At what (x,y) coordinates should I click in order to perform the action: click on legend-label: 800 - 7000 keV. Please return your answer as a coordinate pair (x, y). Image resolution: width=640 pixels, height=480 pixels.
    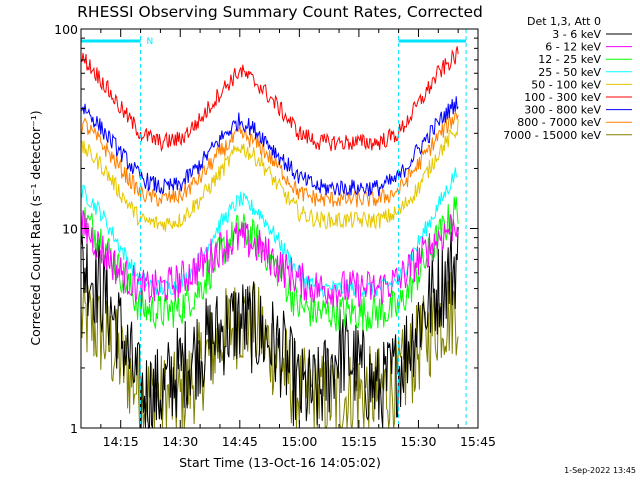
    Looking at the image, I should click on (559, 122).